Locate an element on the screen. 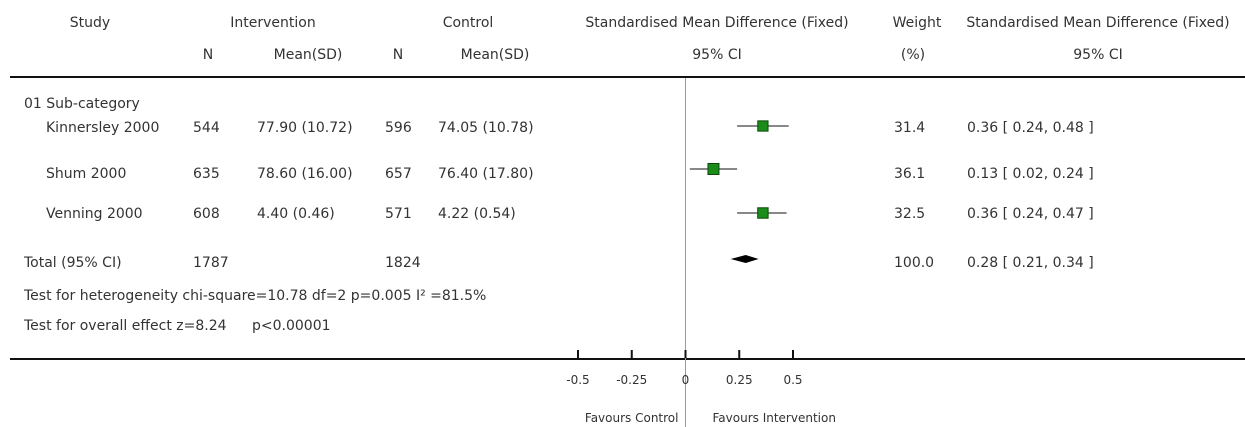  header-mean-control: Mean(SD) is located at coordinates (495, 55).